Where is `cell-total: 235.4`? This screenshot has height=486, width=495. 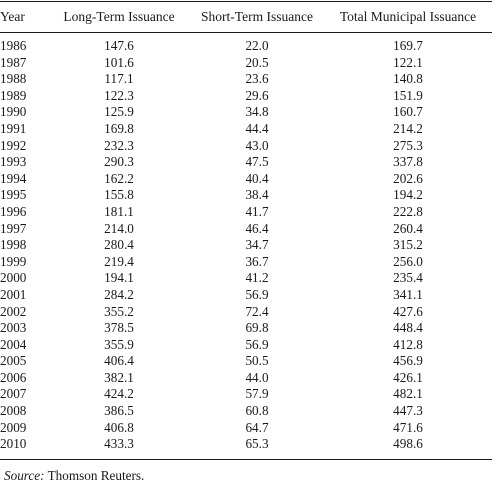 cell-total: 235.4 is located at coordinates (408, 278).